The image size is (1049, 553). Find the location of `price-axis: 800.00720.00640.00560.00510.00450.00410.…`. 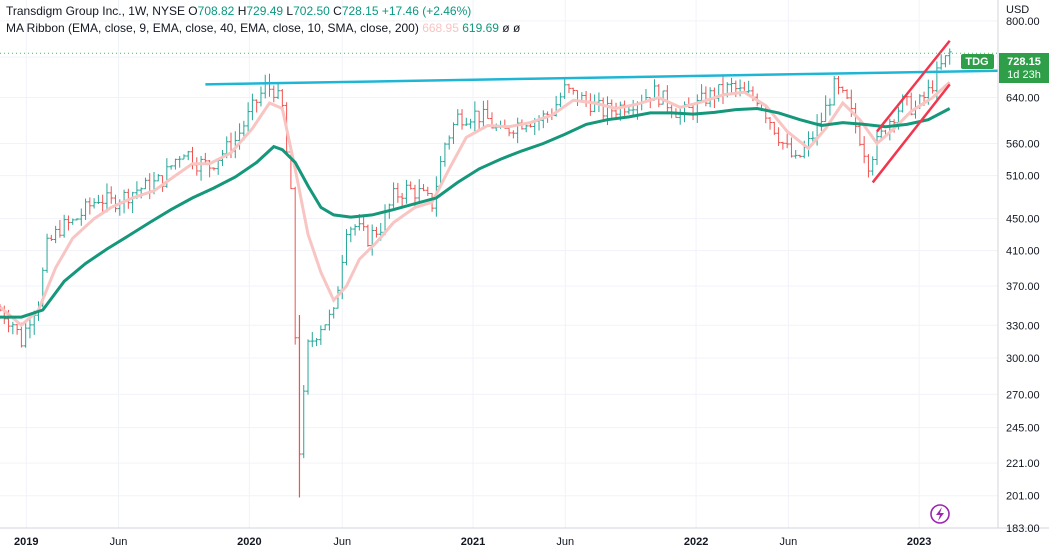

price-axis: 800.00720.00640.00560.00510.00450.00410.… is located at coordinates (1023, 275).